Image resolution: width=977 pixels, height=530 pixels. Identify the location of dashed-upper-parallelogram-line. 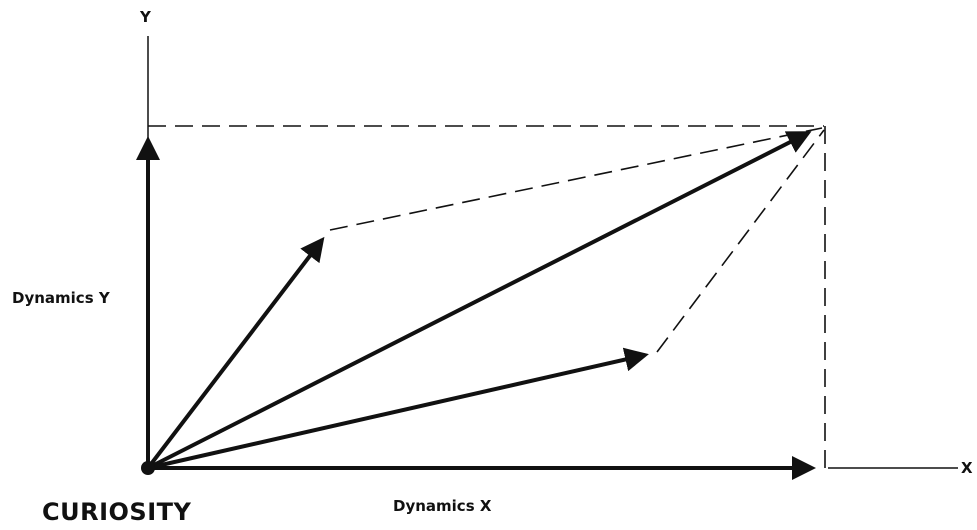
(576, 179).